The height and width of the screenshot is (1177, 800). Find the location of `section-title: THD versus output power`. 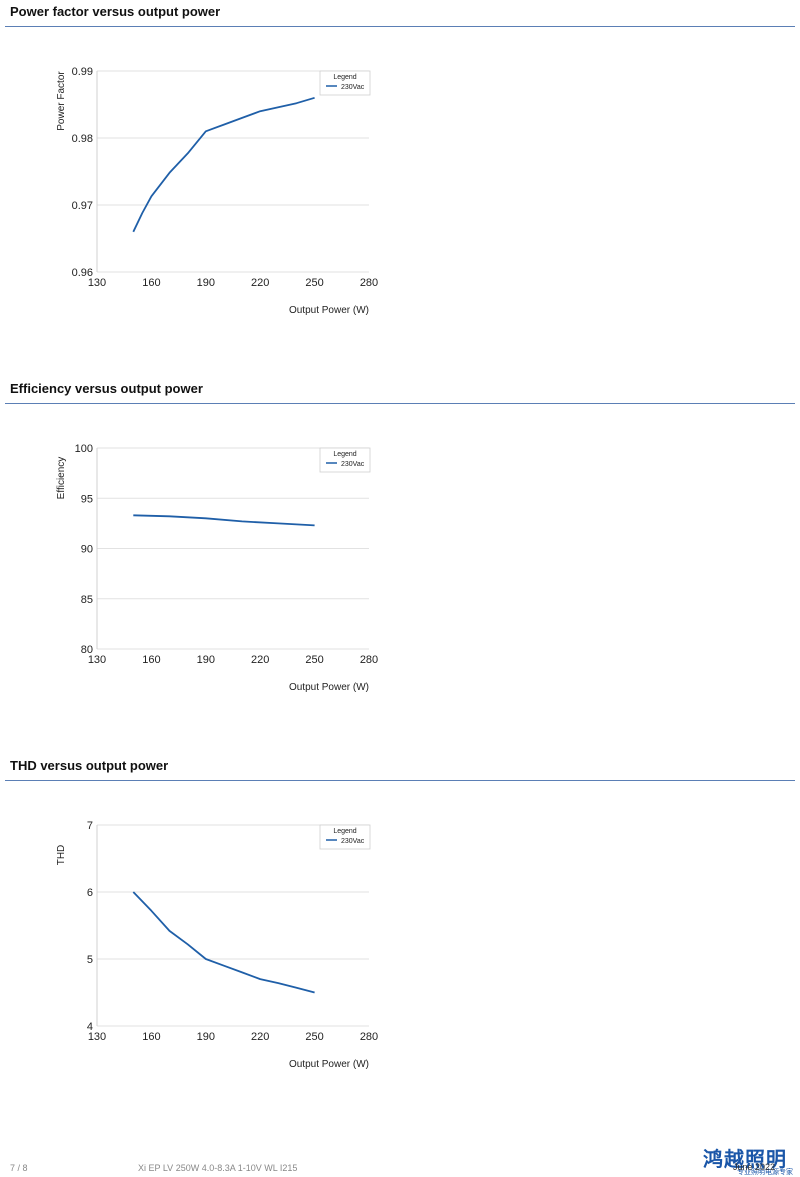

section-title: THD versus output power is located at coordinates (89, 765).